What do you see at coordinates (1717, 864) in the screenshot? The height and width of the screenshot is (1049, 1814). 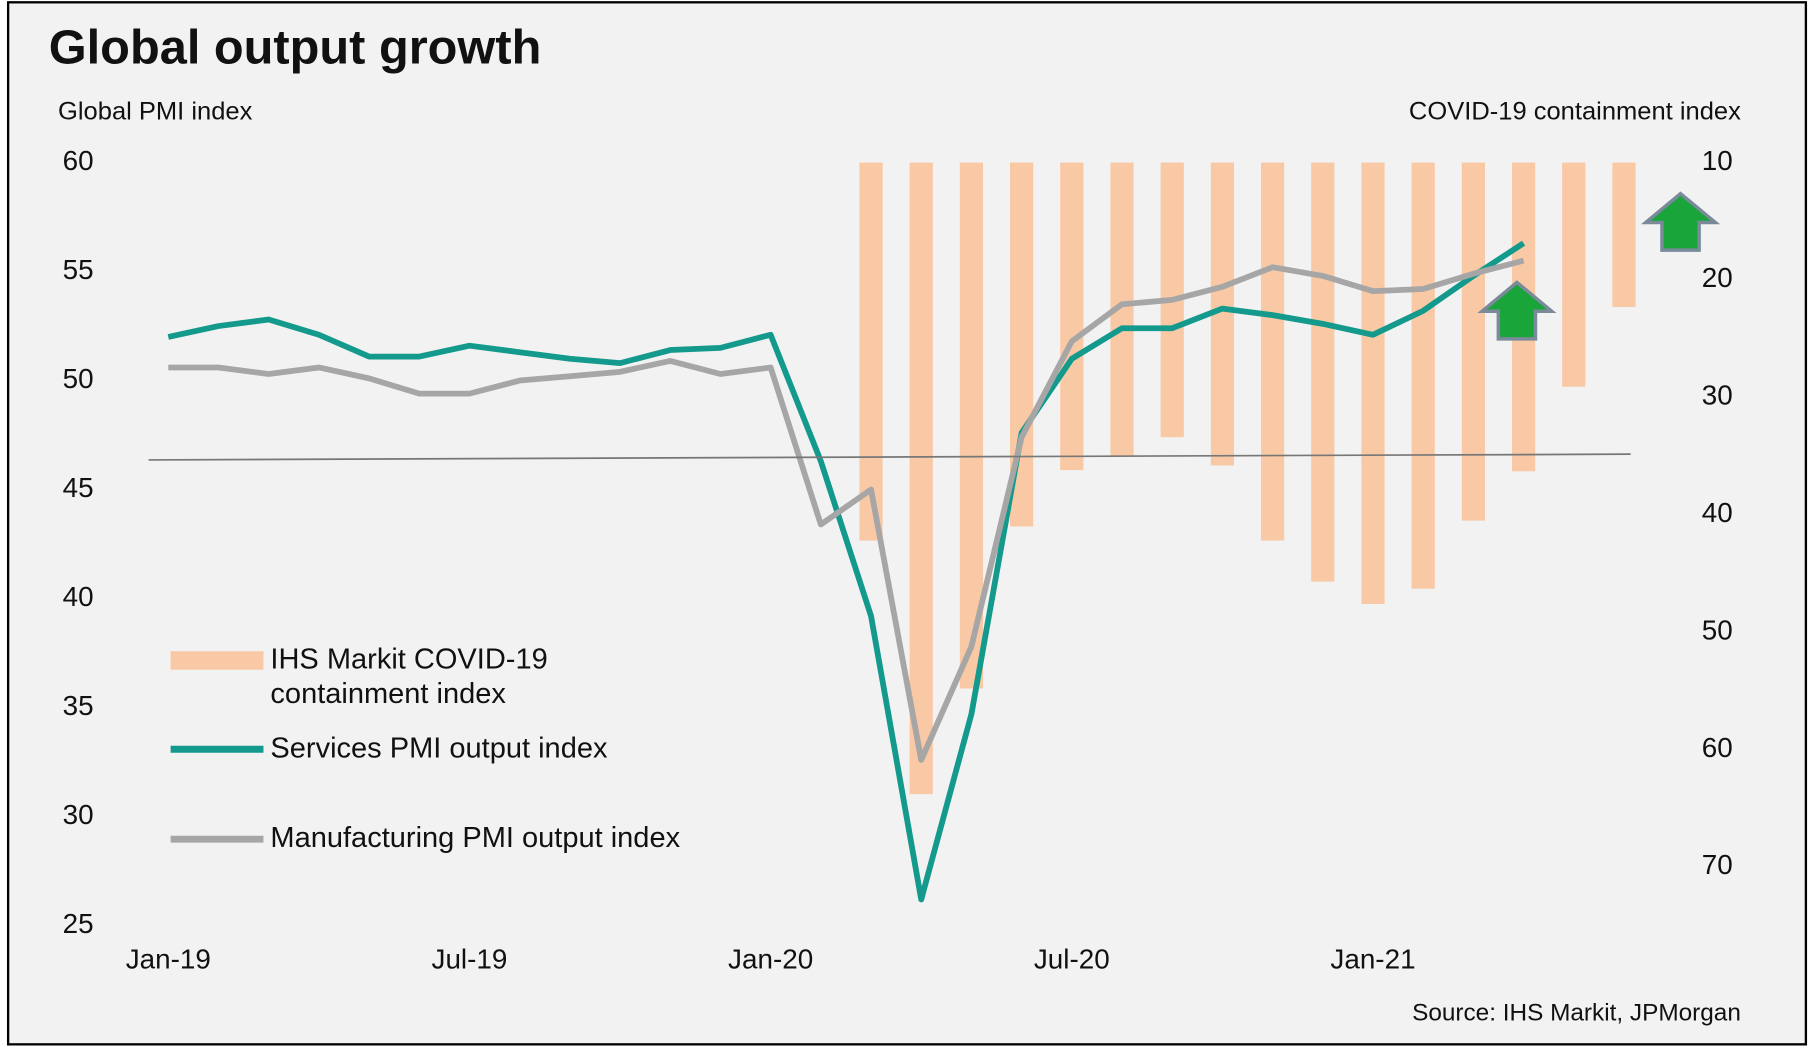 I see `y2-tick-label: 70` at bounding box center [1717, 864].